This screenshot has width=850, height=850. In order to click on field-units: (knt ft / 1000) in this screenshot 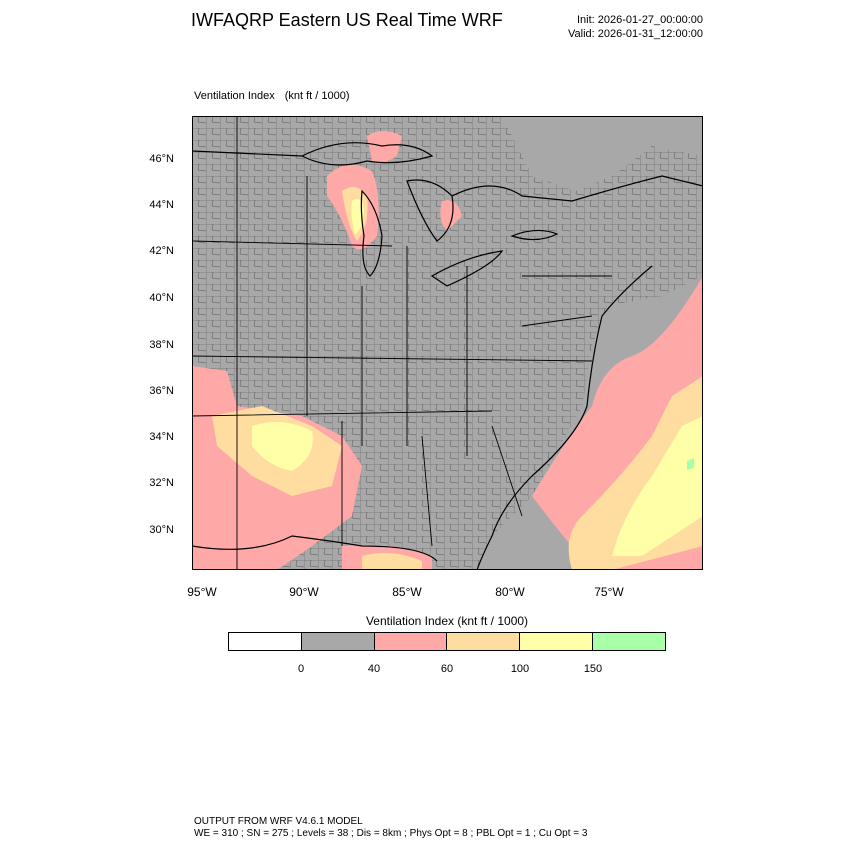, I will do `click(317, 96)`.